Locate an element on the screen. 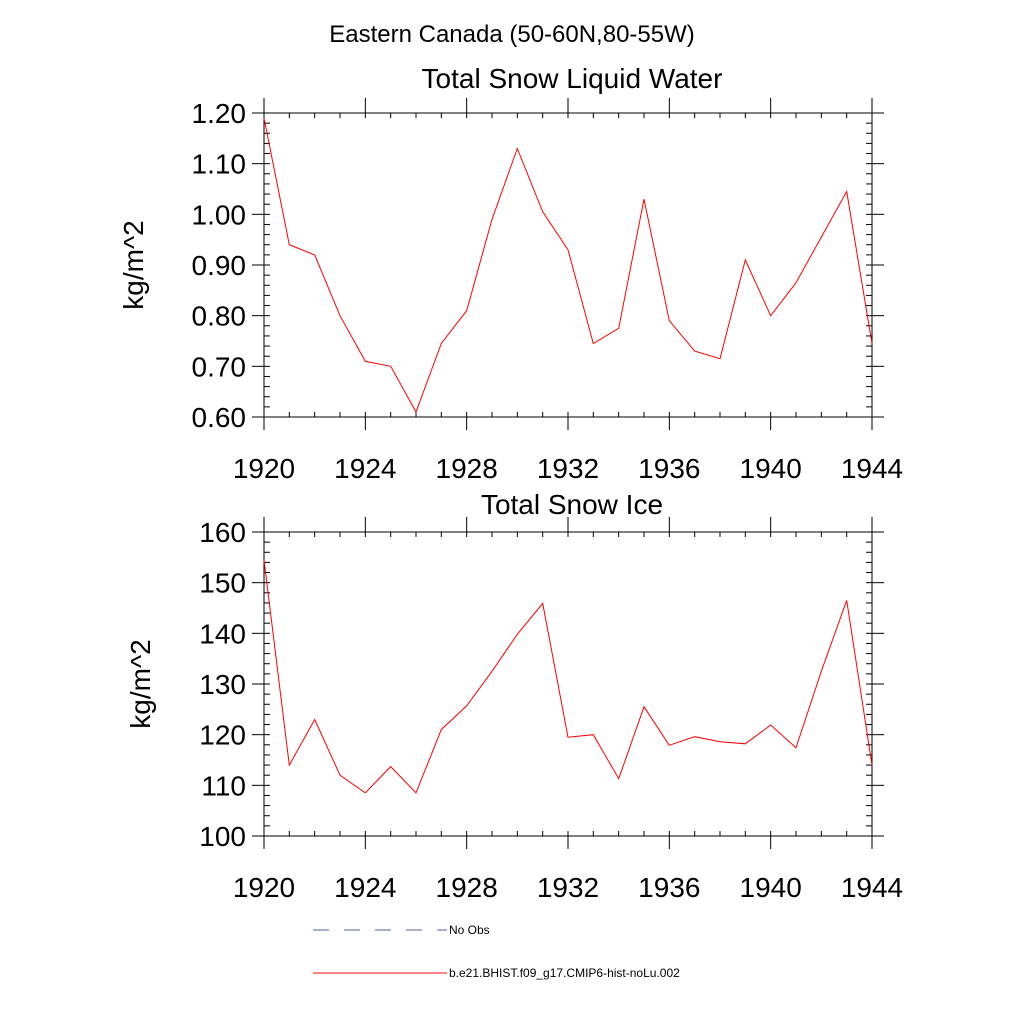  series-line is located at coordinates (568, 676).